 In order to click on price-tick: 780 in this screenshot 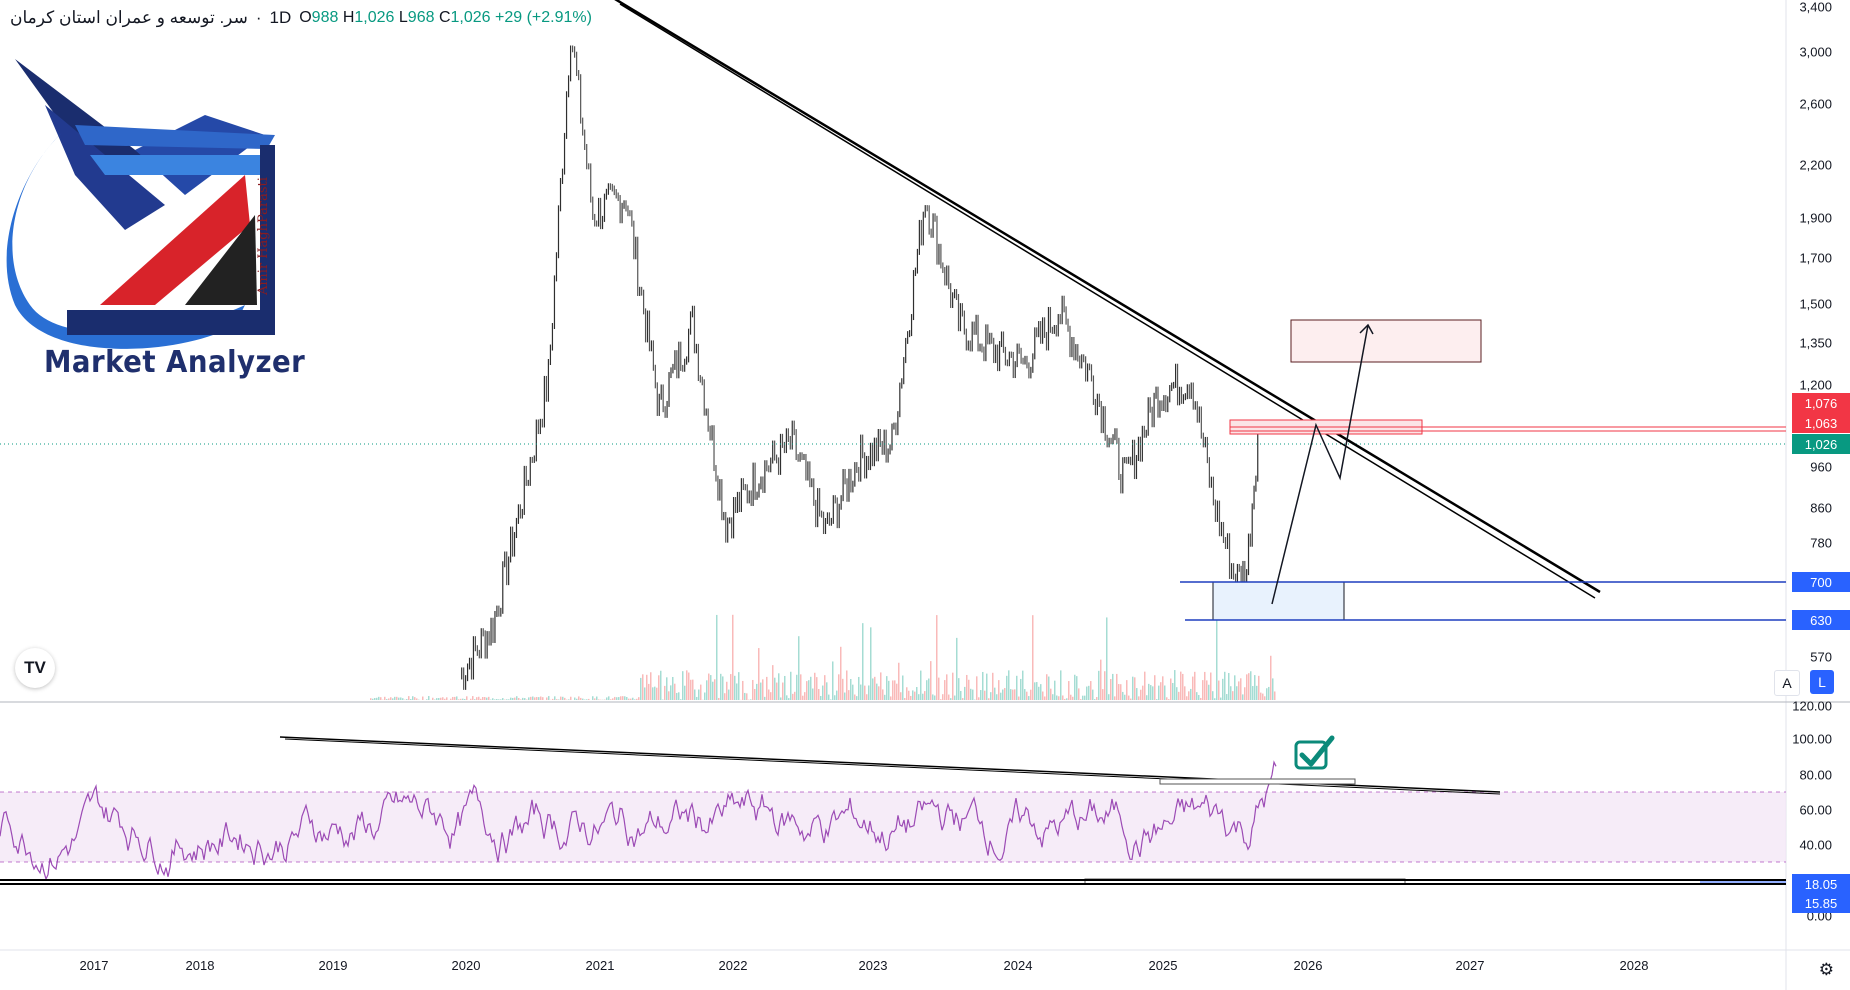, I will do `click(1821, 543)`.